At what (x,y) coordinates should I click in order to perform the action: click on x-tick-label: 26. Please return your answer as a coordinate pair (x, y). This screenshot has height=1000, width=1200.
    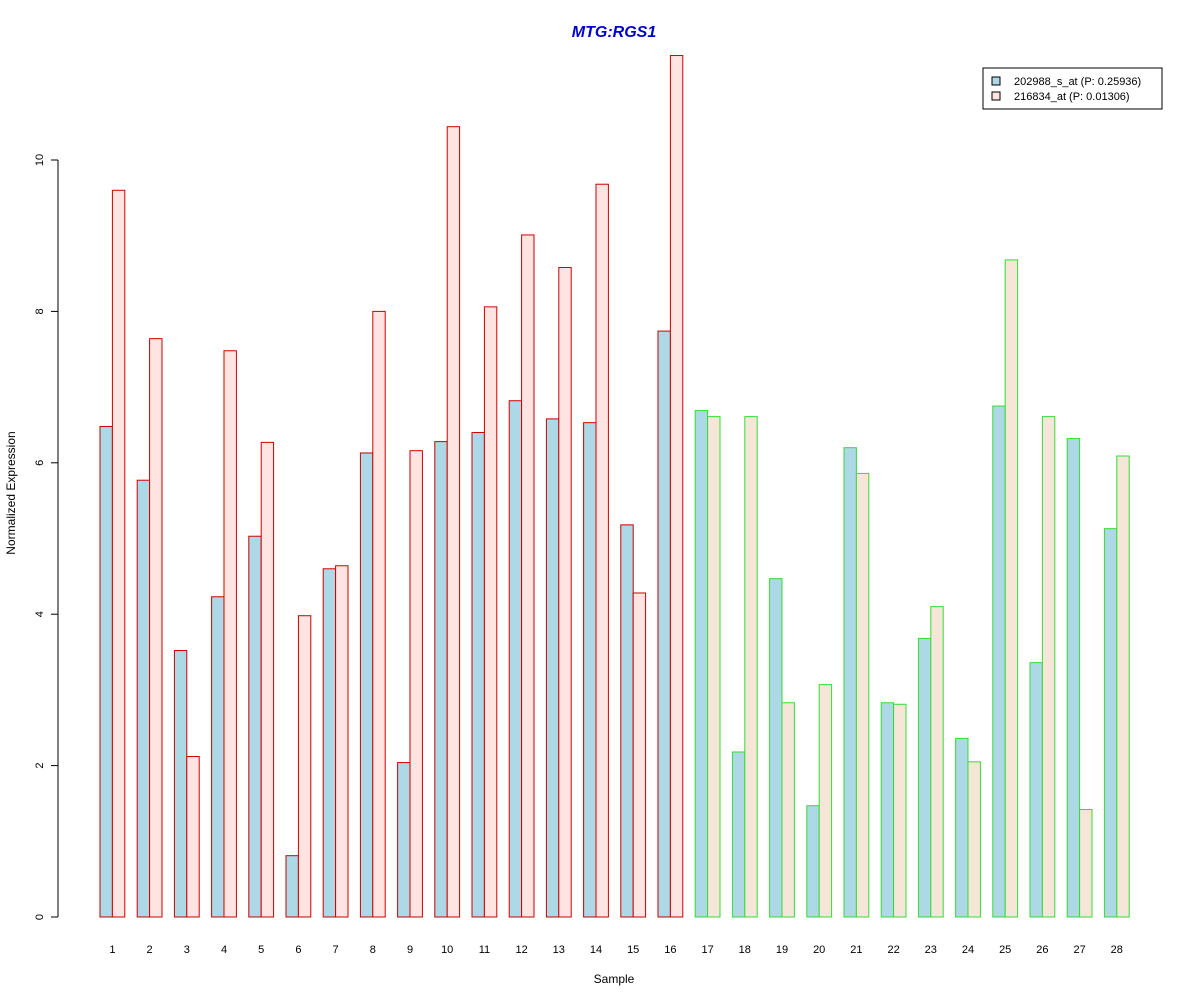
    Looking at the image, I should click on (1042, 950).